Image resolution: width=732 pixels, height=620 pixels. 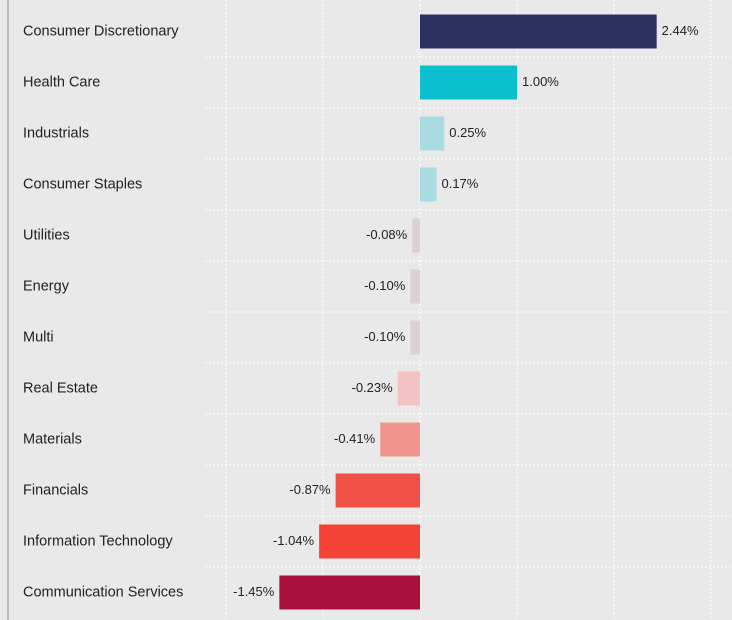 What do you see at coordinates (459, 183) in the screenshot?
I see `value-label: 0.17%` at bounding box center [459, 183].